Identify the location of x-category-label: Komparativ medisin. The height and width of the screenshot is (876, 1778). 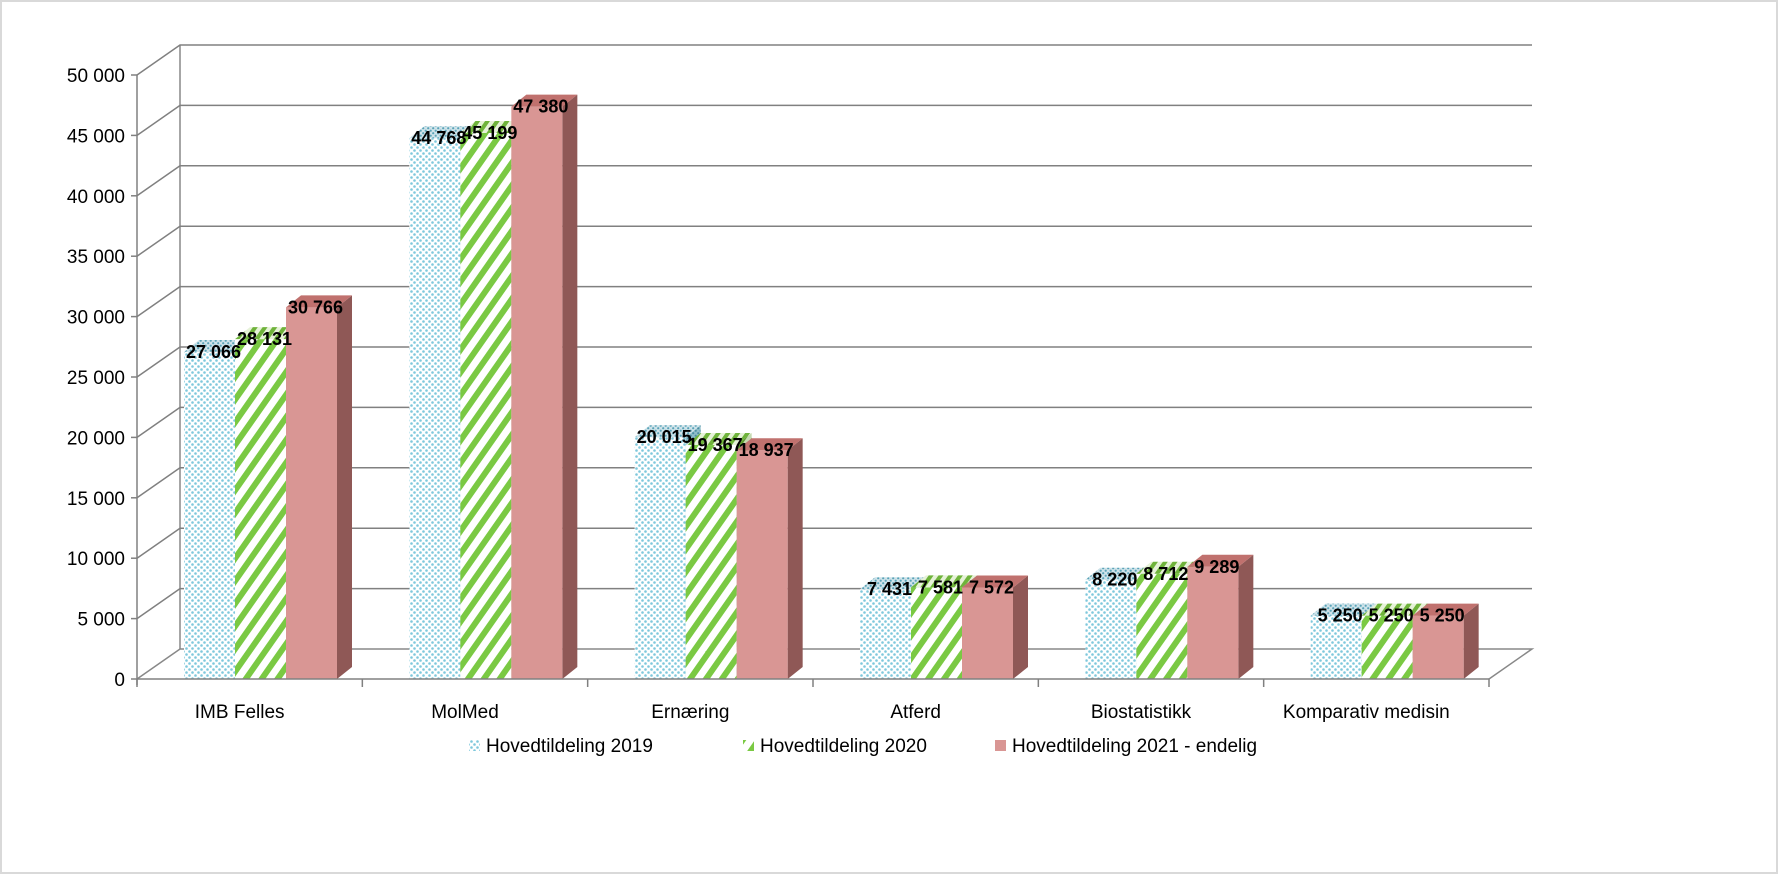
(1366, 712).